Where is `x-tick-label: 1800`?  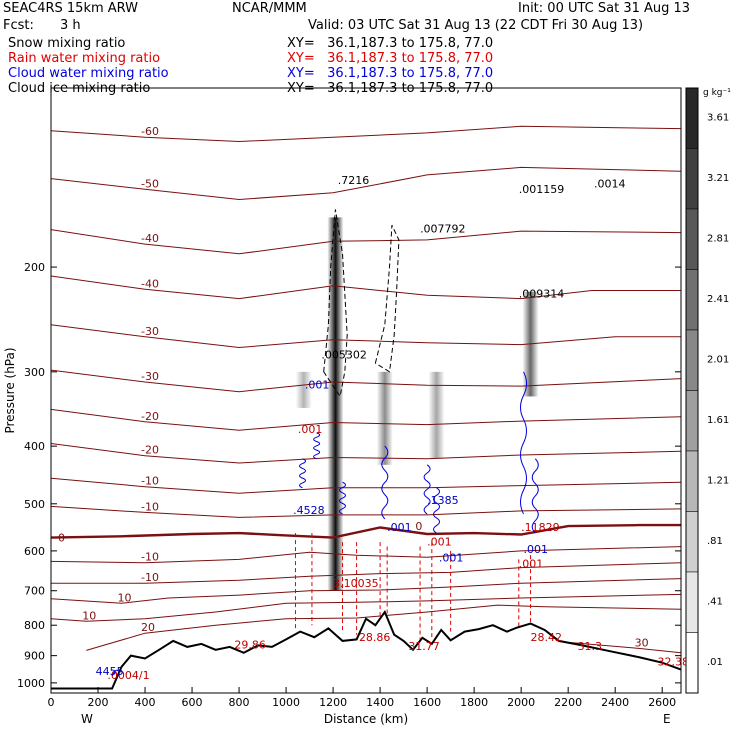 x-tick-label: 1800 is located at coordinates (474, 702).